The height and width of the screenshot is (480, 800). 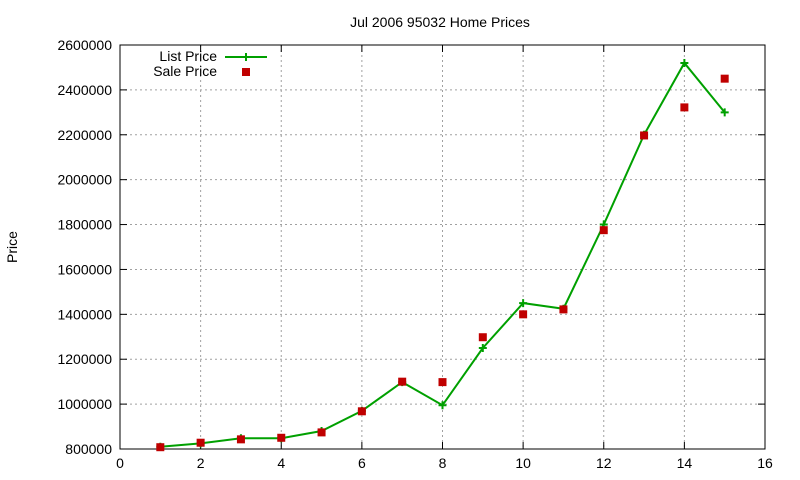 What do you see at coordinates (84, 90) in the screenshot?
I see `y-tick-label: 2400000` at bounding box center [84, 90].